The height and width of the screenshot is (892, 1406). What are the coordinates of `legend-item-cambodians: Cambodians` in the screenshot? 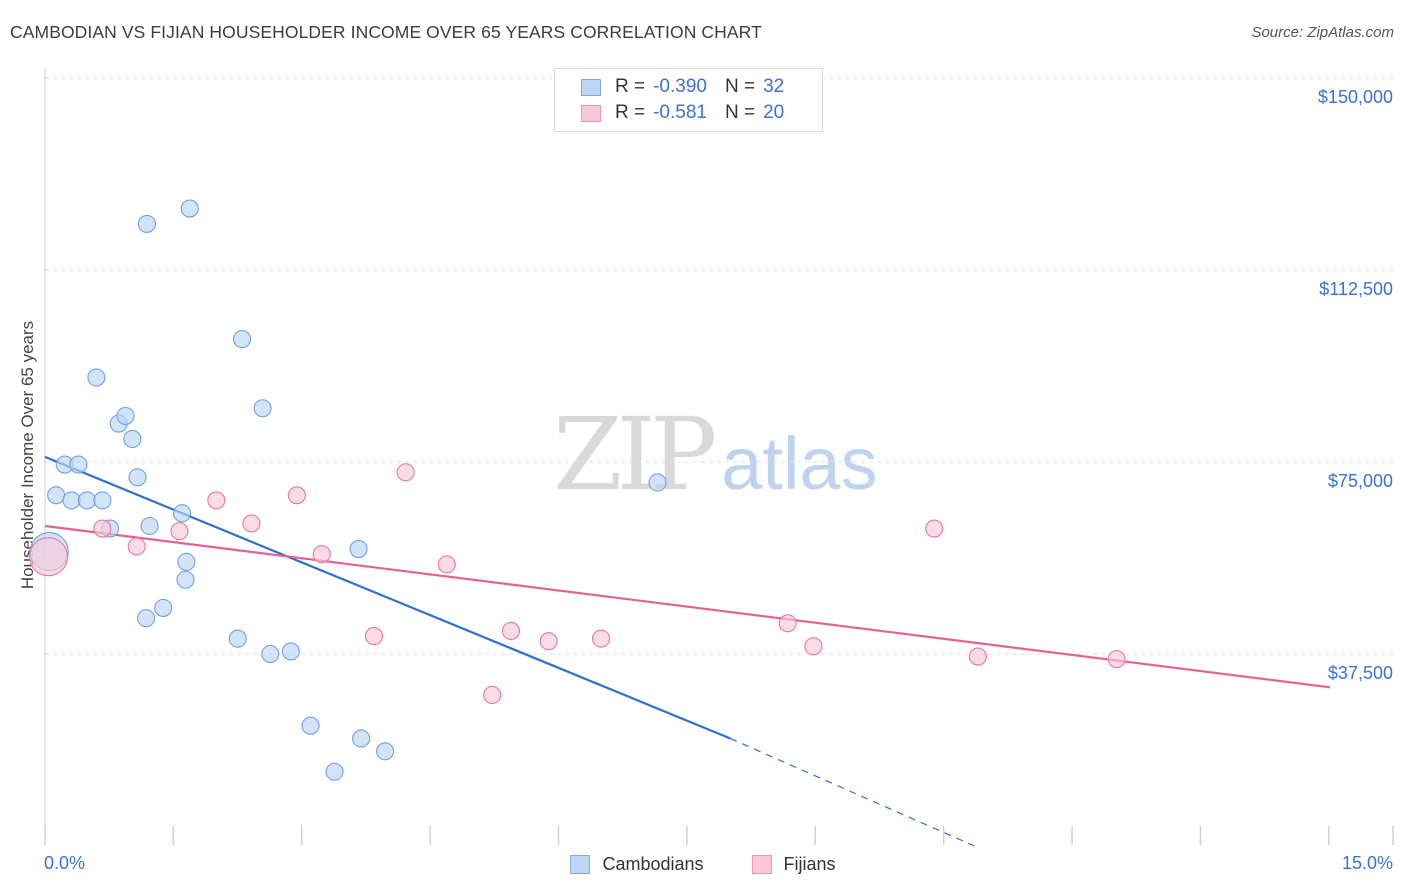 It's located at (637, 864).